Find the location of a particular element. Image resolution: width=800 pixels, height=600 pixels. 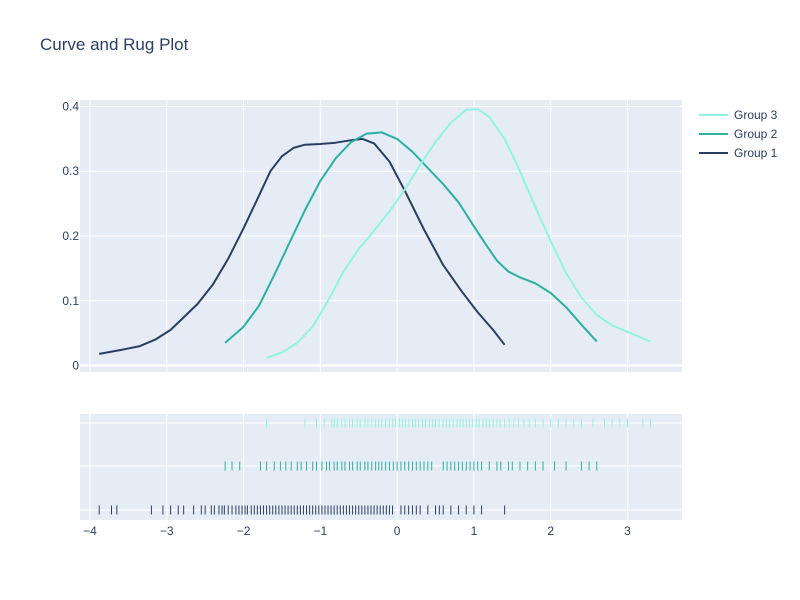

legend-item-group-3: Group 3 is located at coordinates (738, 115).